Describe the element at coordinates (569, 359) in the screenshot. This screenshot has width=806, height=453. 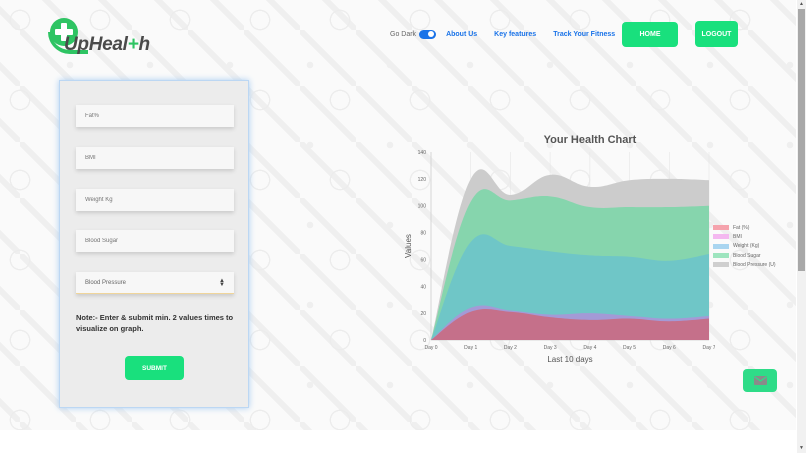
I see `x-axis-title: Last 10 days` at that location.